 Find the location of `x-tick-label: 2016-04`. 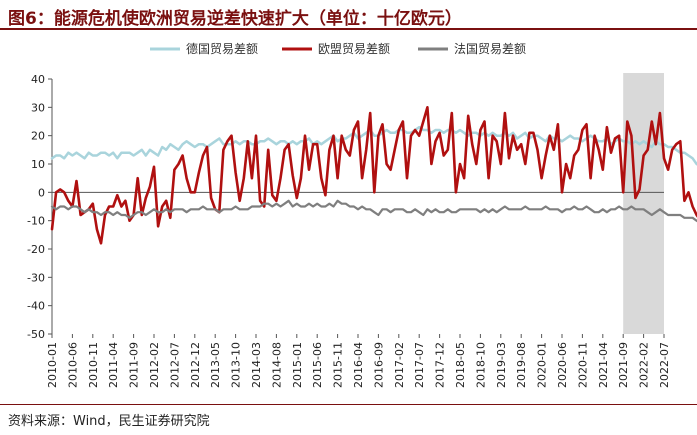

x-tick-label: 2016-04 is located at coordinates (358, 365).